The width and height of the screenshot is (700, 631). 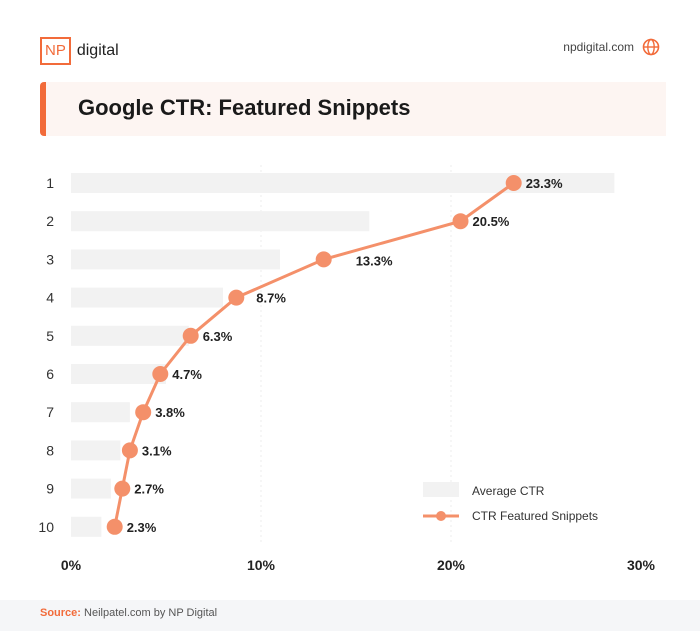 I want to click on y-tick-label: 6, so click(x=50, y=374).